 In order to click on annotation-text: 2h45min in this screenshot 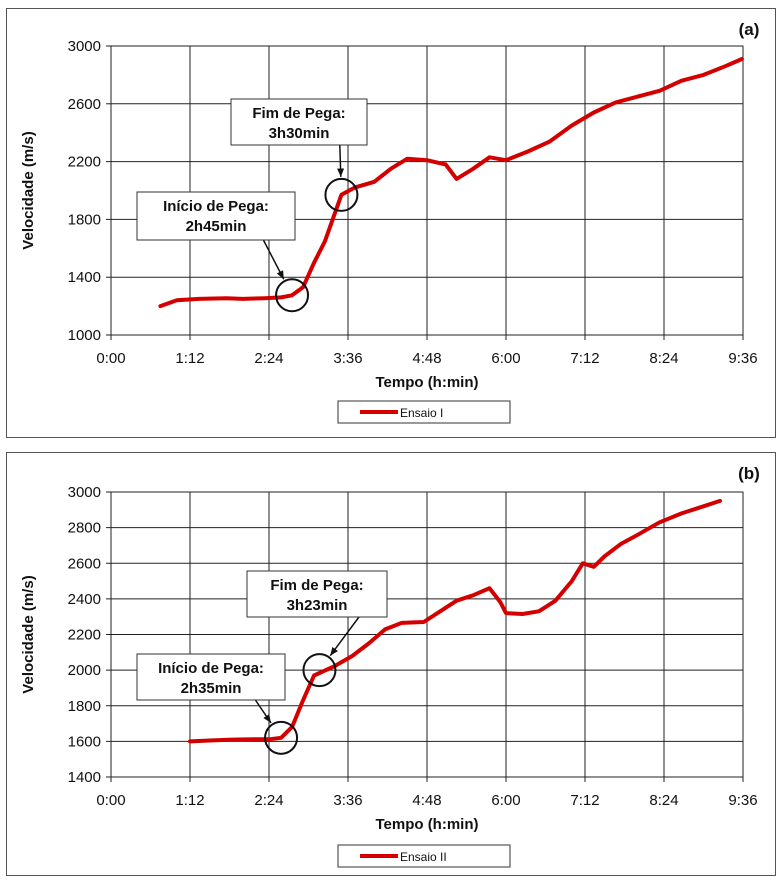, I will do `click(216, 226)`.